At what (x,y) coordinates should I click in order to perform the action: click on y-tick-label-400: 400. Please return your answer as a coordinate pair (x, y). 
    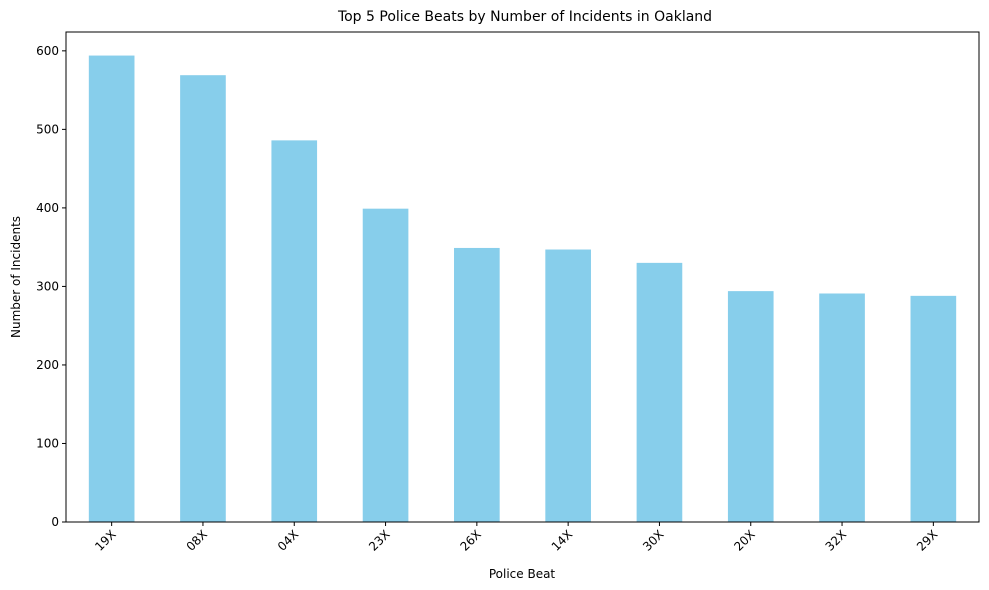
    Looking at the image, I should click on (47, 208).